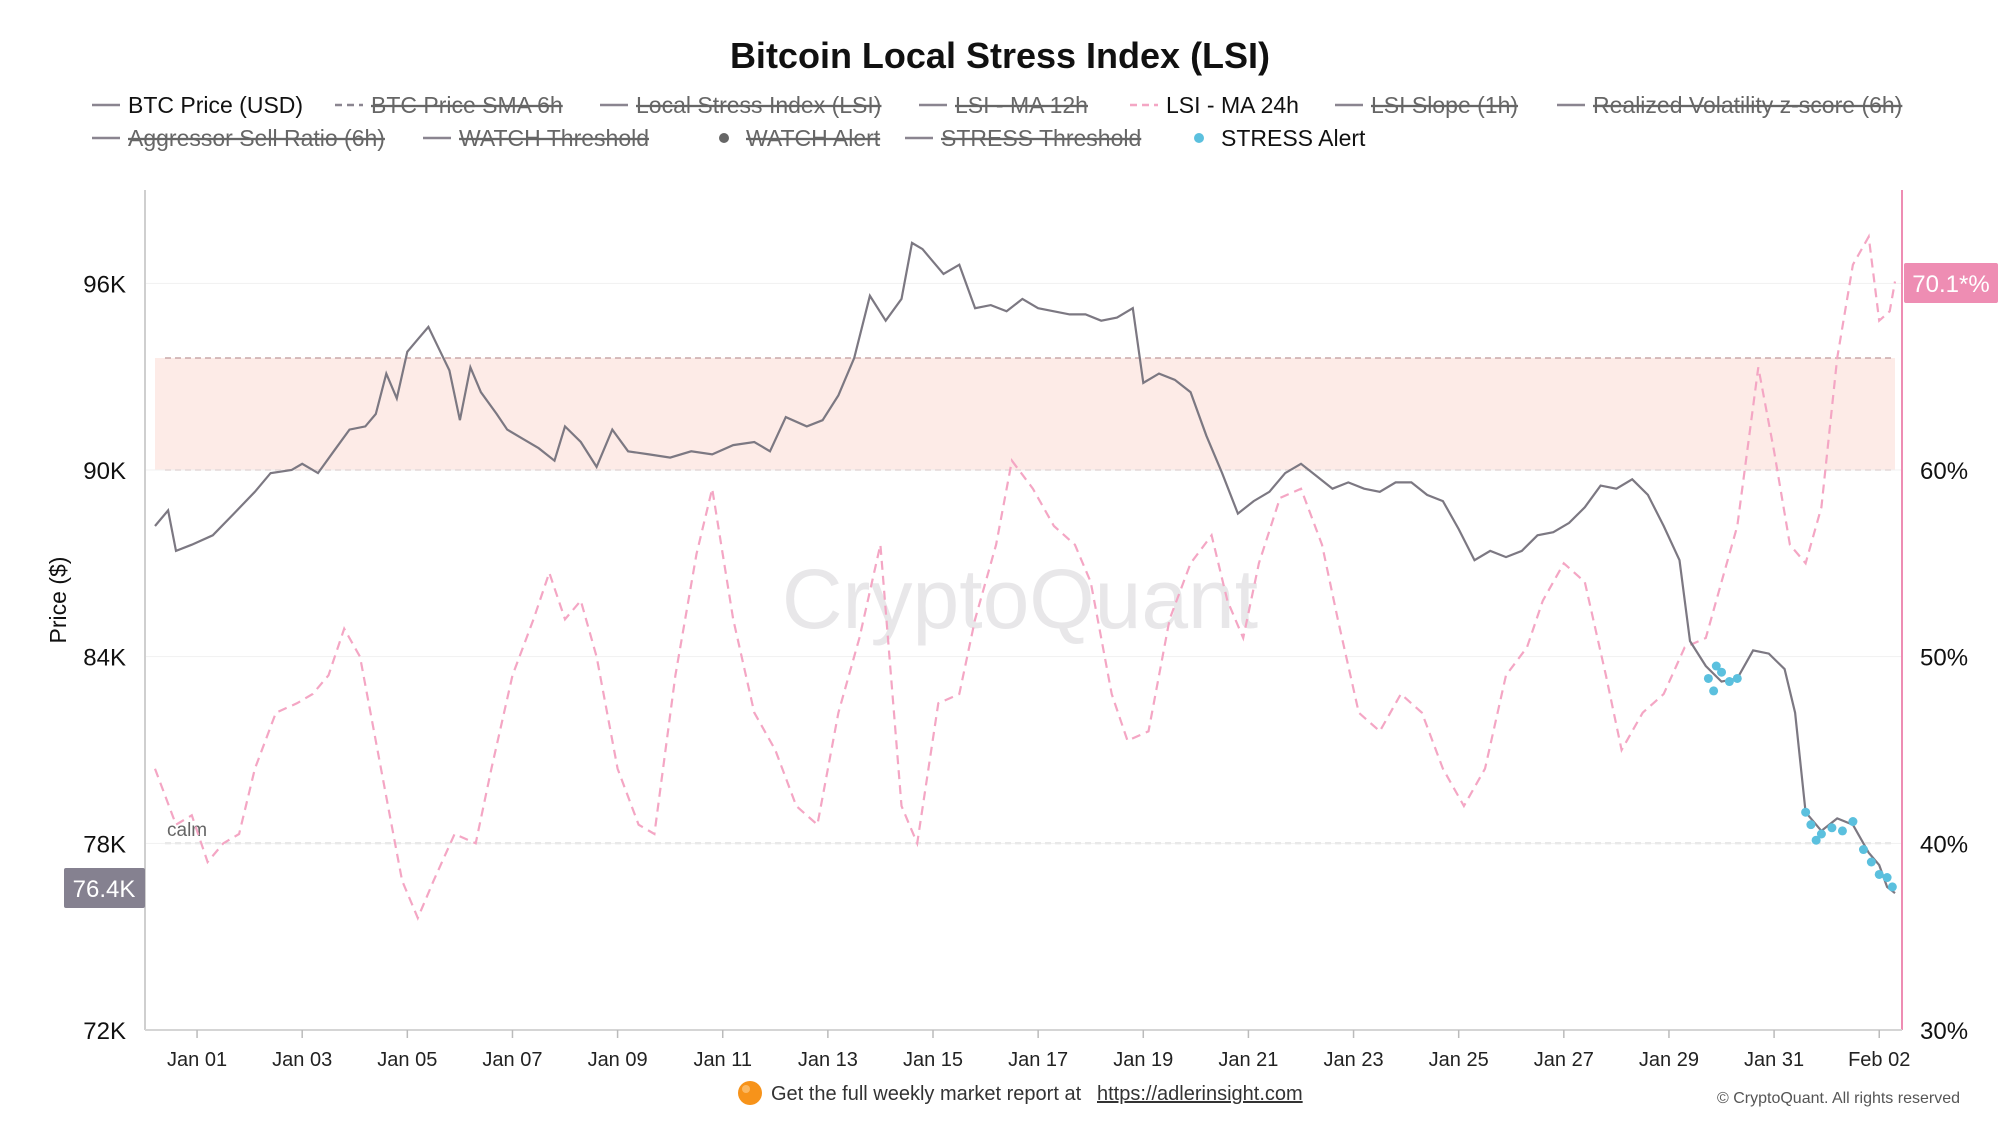 This screenshot has width=2000, height=1125. I want to click on lsi-badge: 70.1*%, so click(1951, 283).